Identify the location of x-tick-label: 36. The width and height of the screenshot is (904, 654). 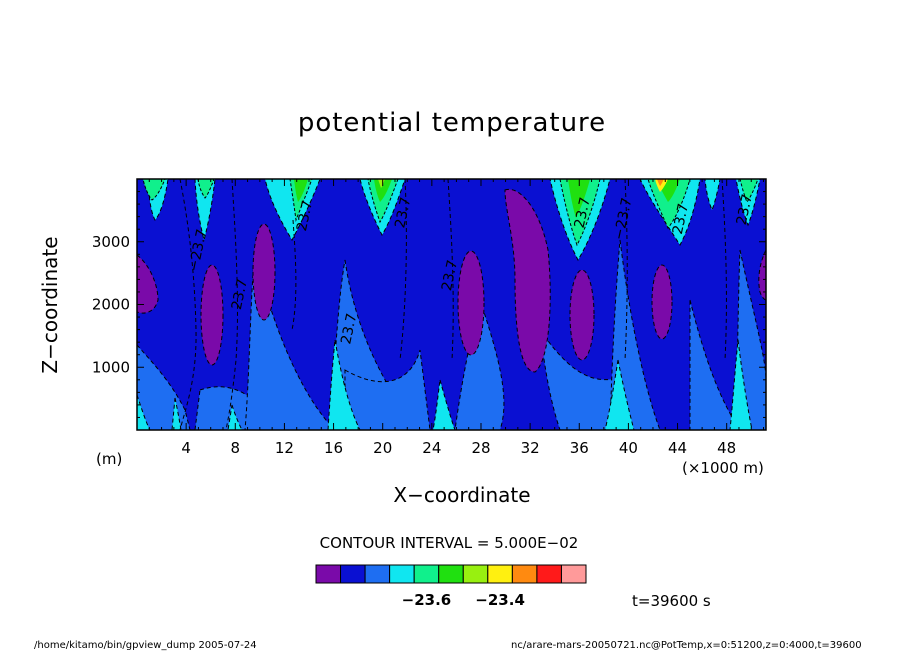
(579, 448).